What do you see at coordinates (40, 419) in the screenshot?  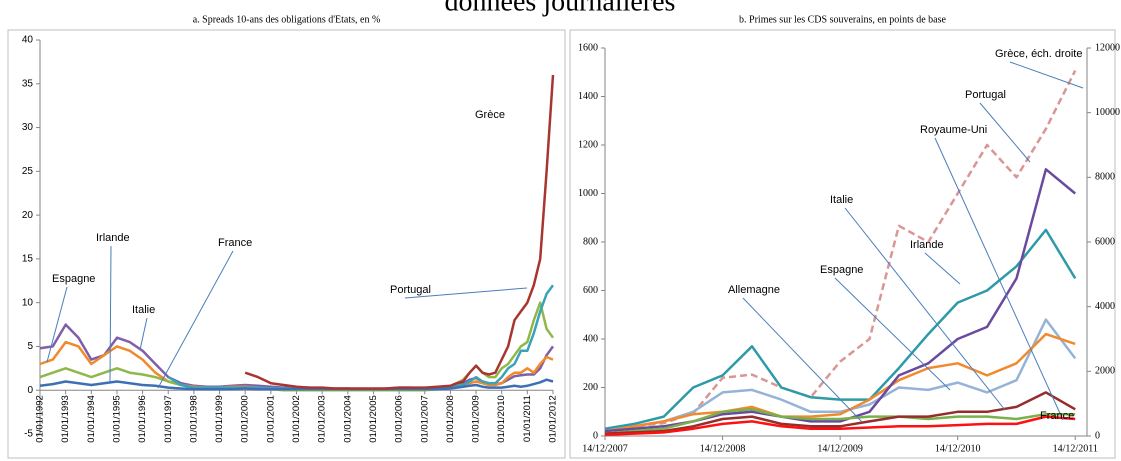 I see `x-tick-label: 01/01/1992` at bounding box center [40, 419].